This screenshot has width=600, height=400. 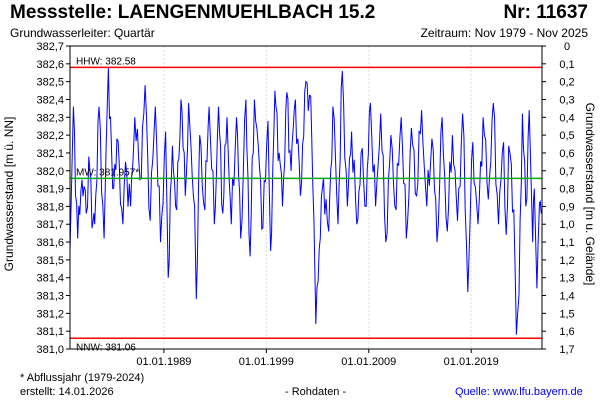 I want to click on y-tick-label-left: 382,3, so click(x=50, y=118).